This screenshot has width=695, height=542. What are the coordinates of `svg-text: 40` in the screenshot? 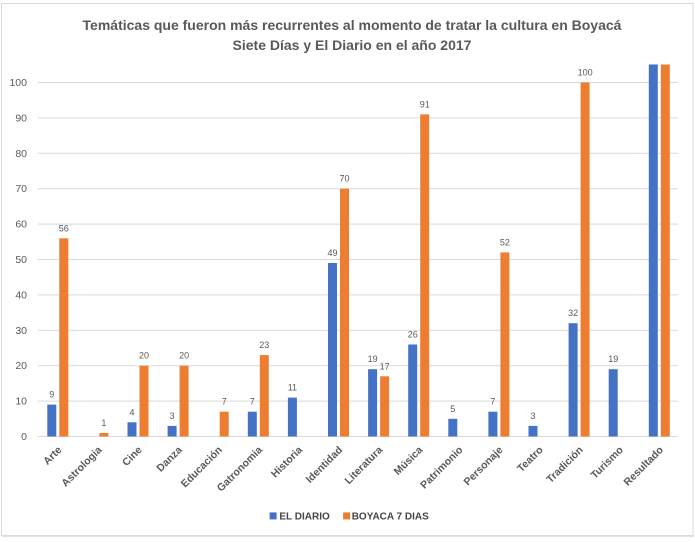 It's located at (21, 295).